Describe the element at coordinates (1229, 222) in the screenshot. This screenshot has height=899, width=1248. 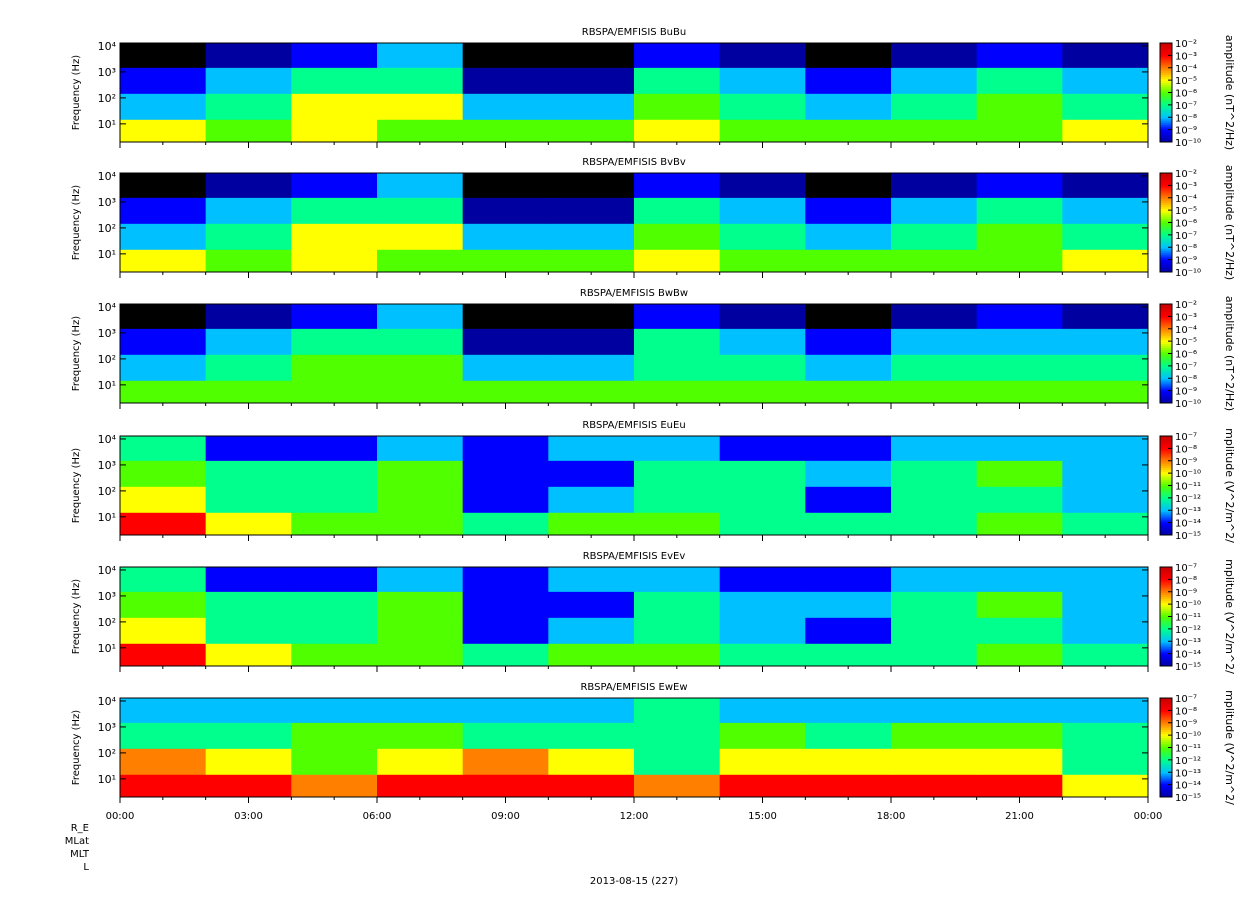
I see `colorbar-label: amplitude (nT^2/Hz)` at that location.